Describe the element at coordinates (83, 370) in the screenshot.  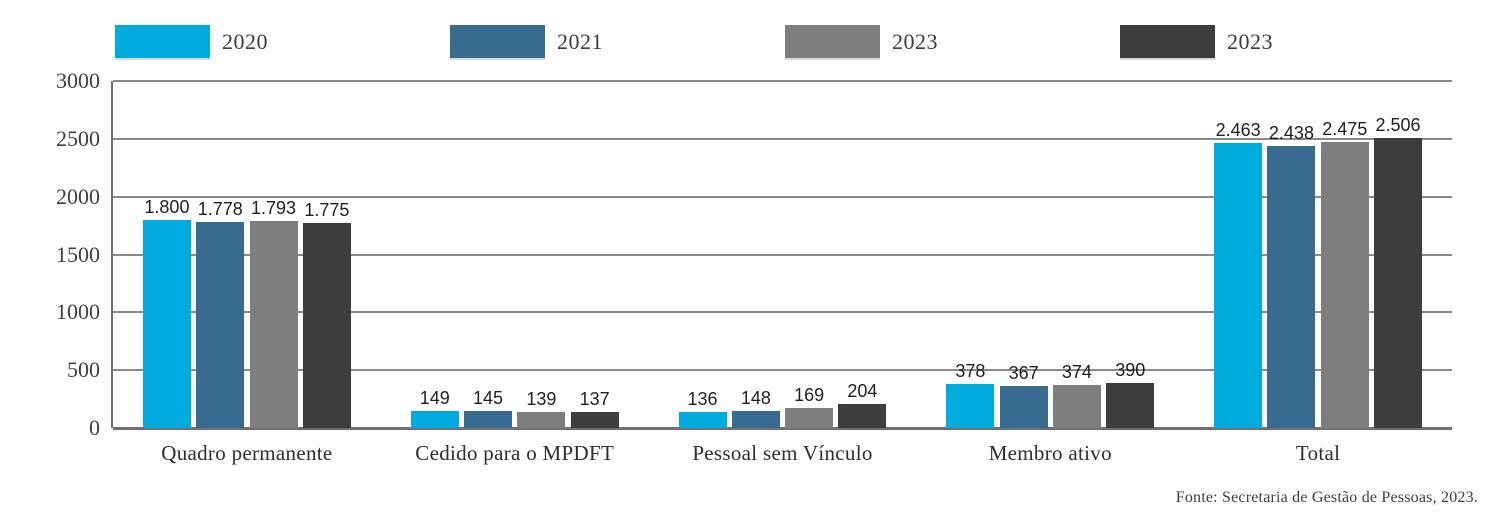
I see `y-tick-label: 500` at that location.